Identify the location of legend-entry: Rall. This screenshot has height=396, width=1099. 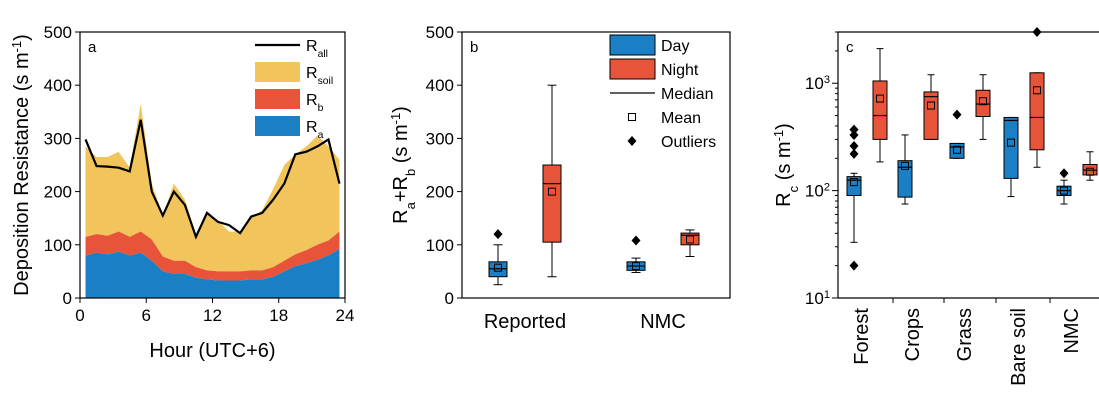
(317, 49).